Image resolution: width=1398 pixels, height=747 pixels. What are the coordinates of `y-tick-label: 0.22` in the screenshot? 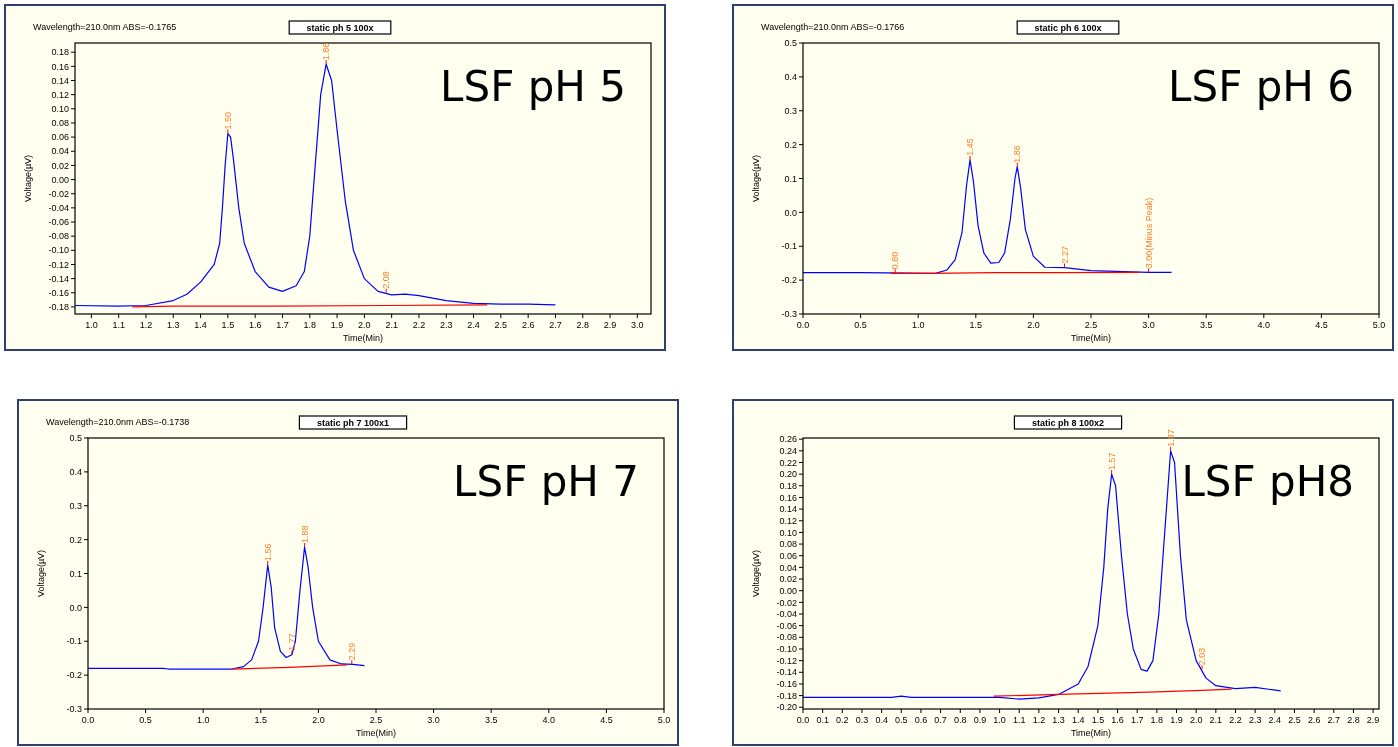 It's located at (788, 462).